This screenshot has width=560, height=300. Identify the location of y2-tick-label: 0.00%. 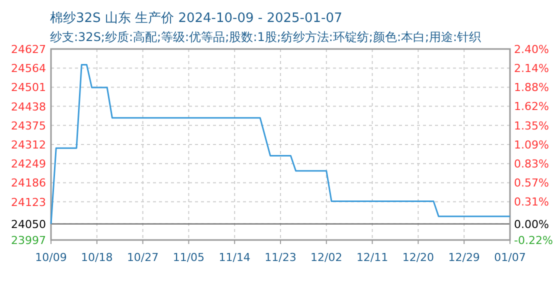
(531, 224).